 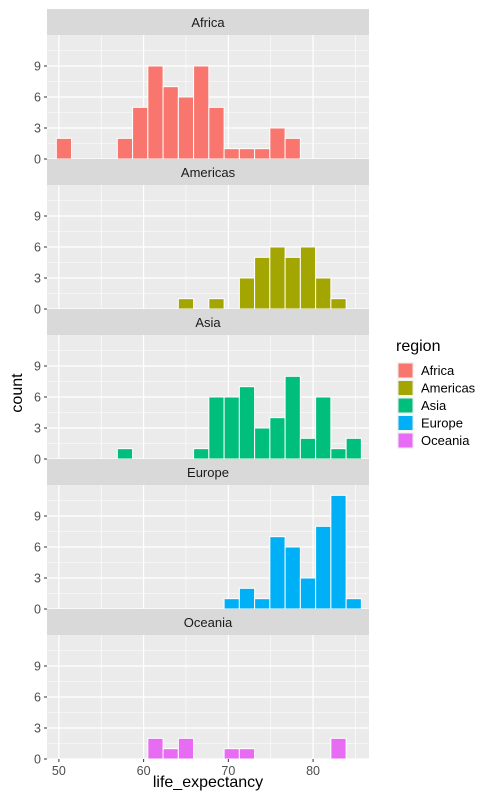 I want to click on facet-europe: Europe 0 3 6 9, so click(x=201, y=538).